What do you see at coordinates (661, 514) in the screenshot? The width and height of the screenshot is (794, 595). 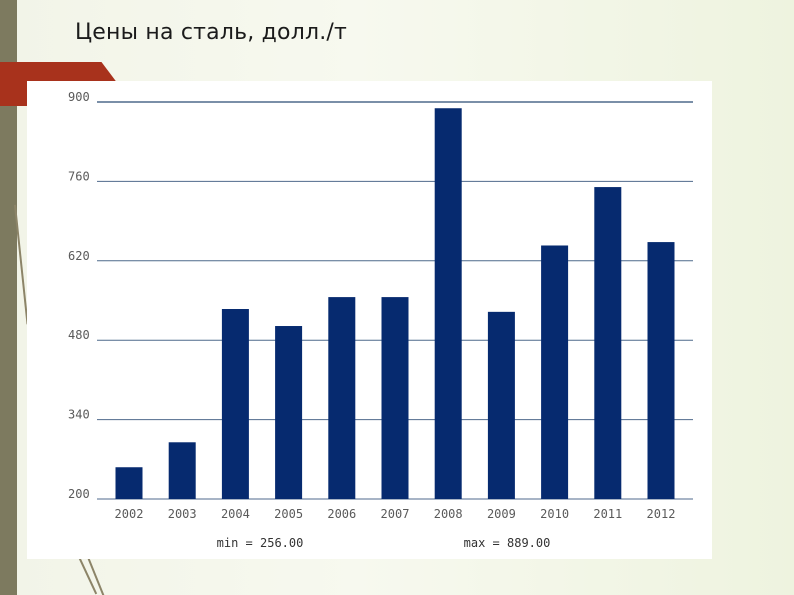 I see `x-tick-label: 2012` at bounding box center [661, 514].